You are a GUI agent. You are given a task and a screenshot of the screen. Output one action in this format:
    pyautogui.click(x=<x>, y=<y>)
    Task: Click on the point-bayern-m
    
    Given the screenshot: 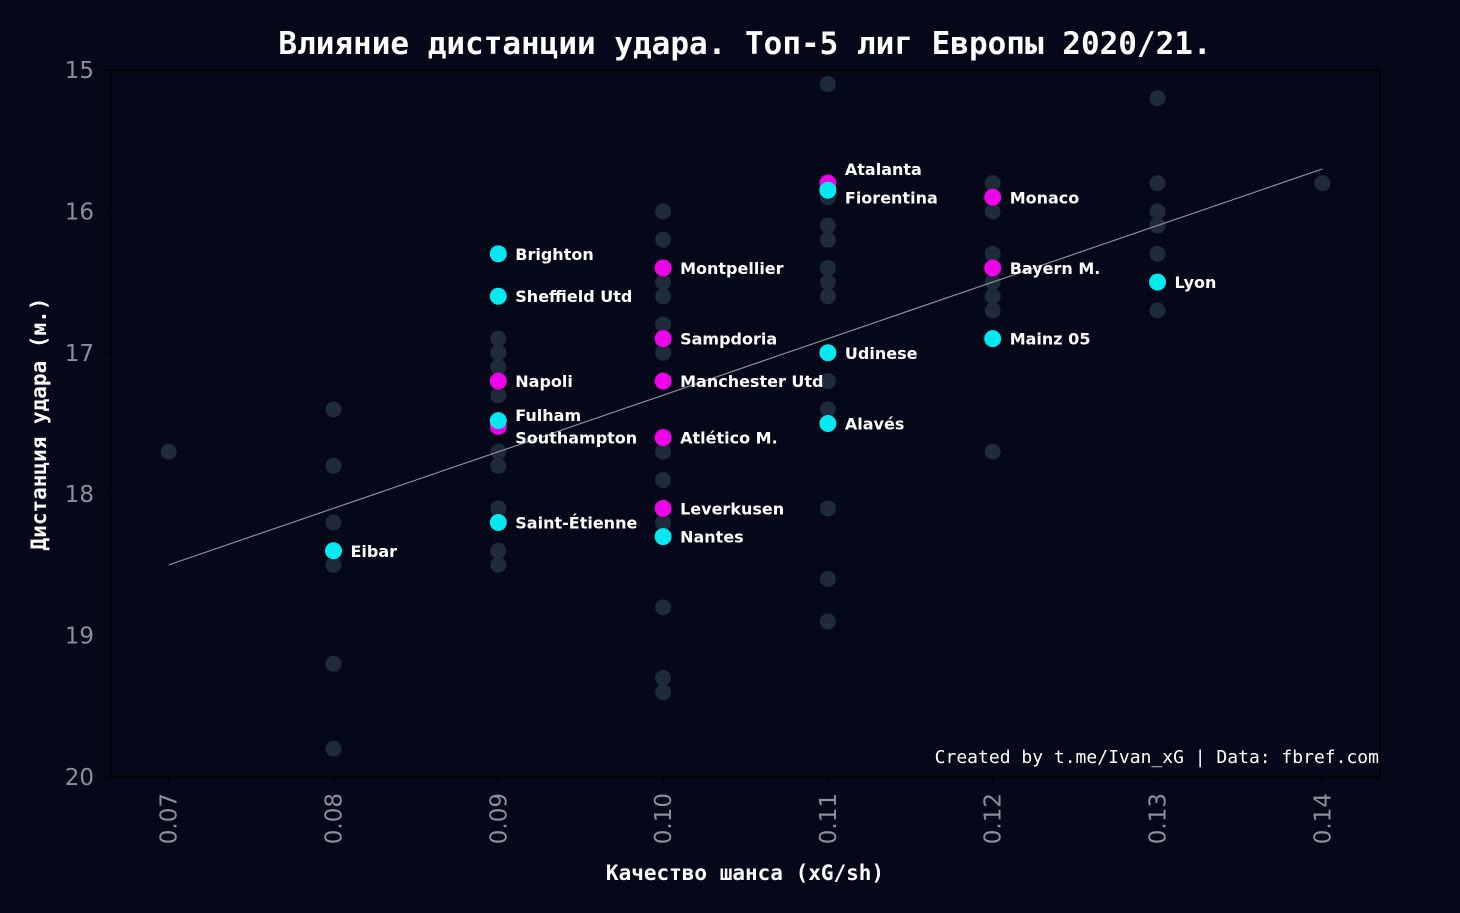 What is the action you would take?
    pyautogui.click(x=993, y=268)
    